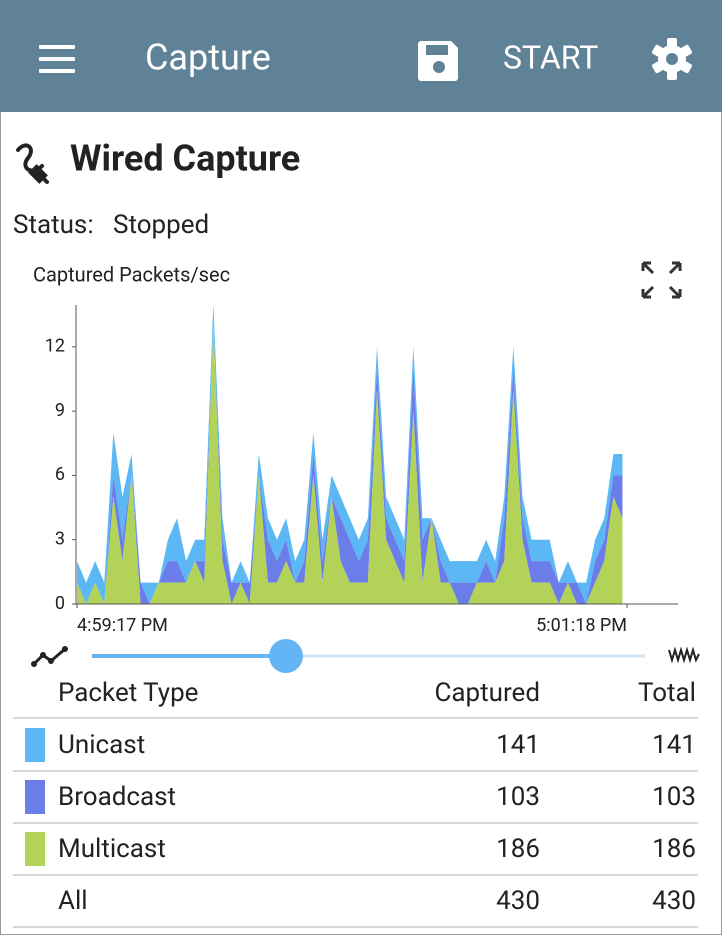 The height and width of the screenshot is (935, 722). What do you see at coordinates (73, 901) in the screenshot?
I see `packet-type: All` at bounding box center [73, 901].